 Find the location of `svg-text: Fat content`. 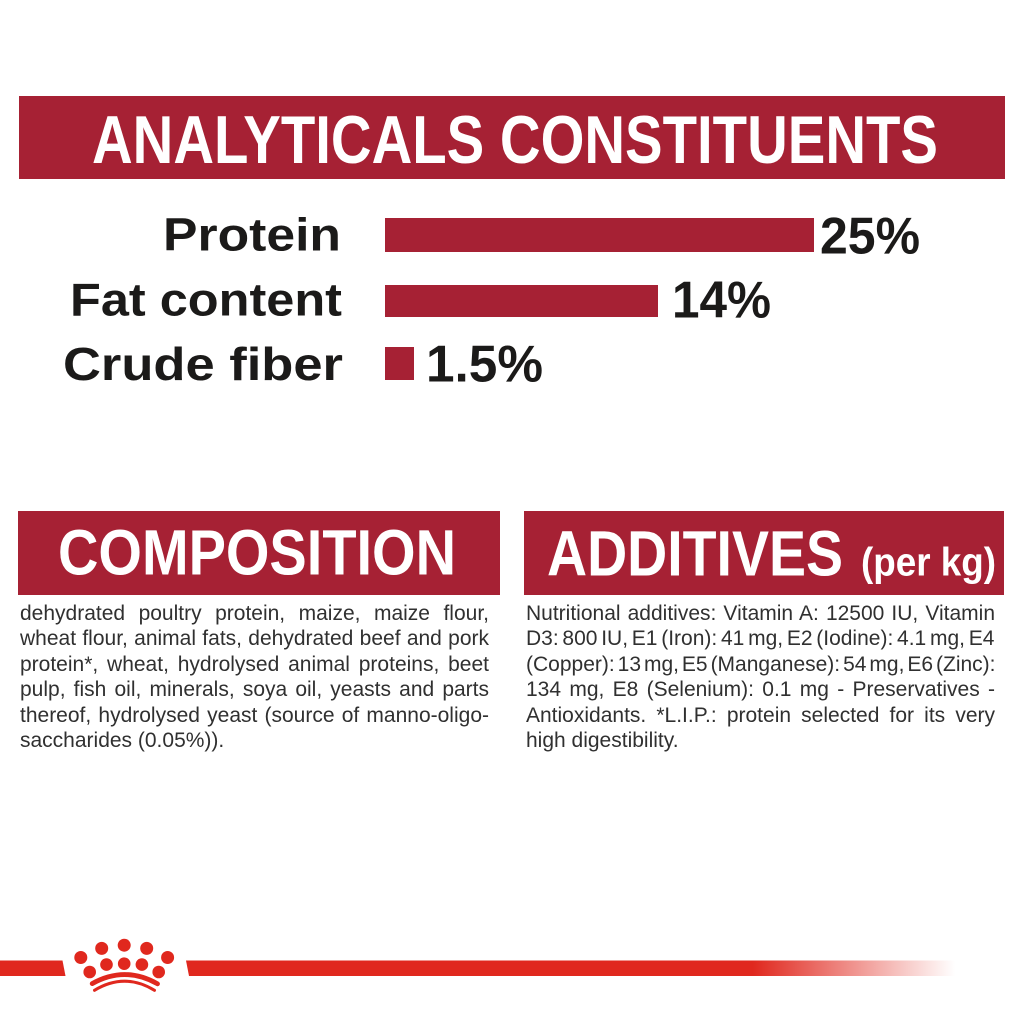

svg-text: Fat content is located at coordinates (206, 300).